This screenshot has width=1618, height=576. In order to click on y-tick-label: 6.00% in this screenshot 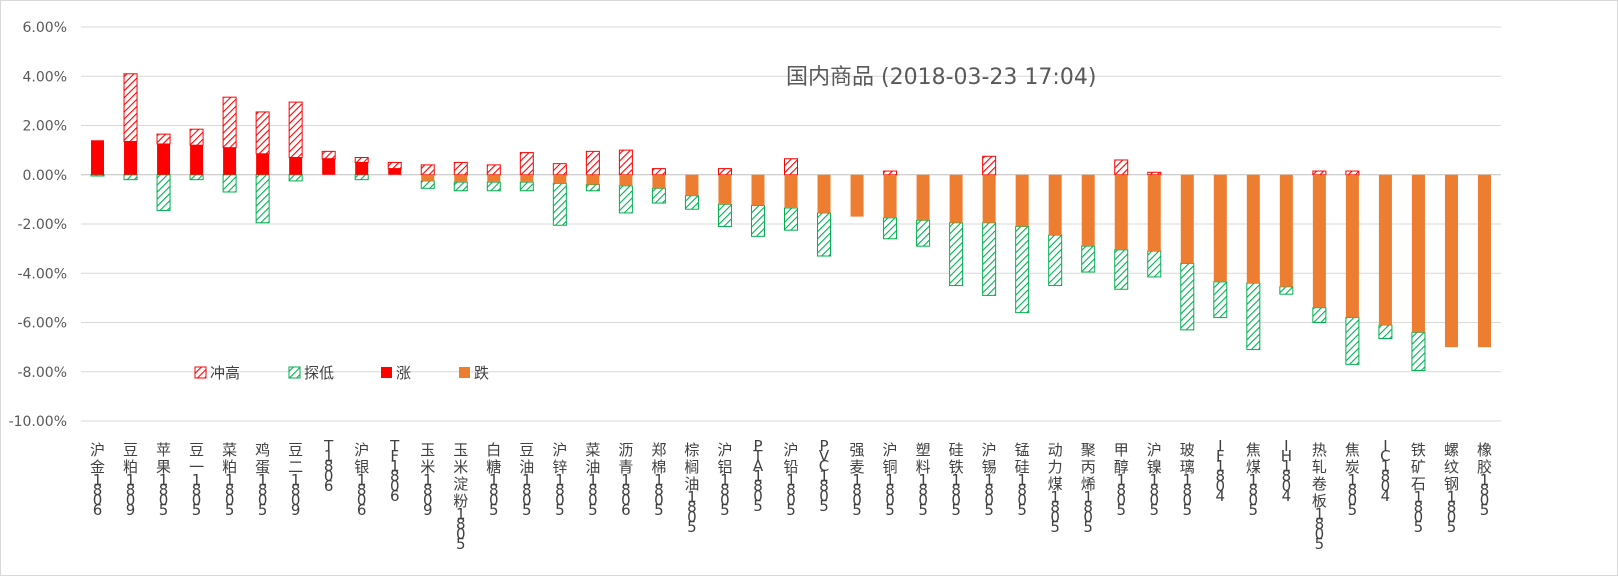, I will do `click(45, 28)`.